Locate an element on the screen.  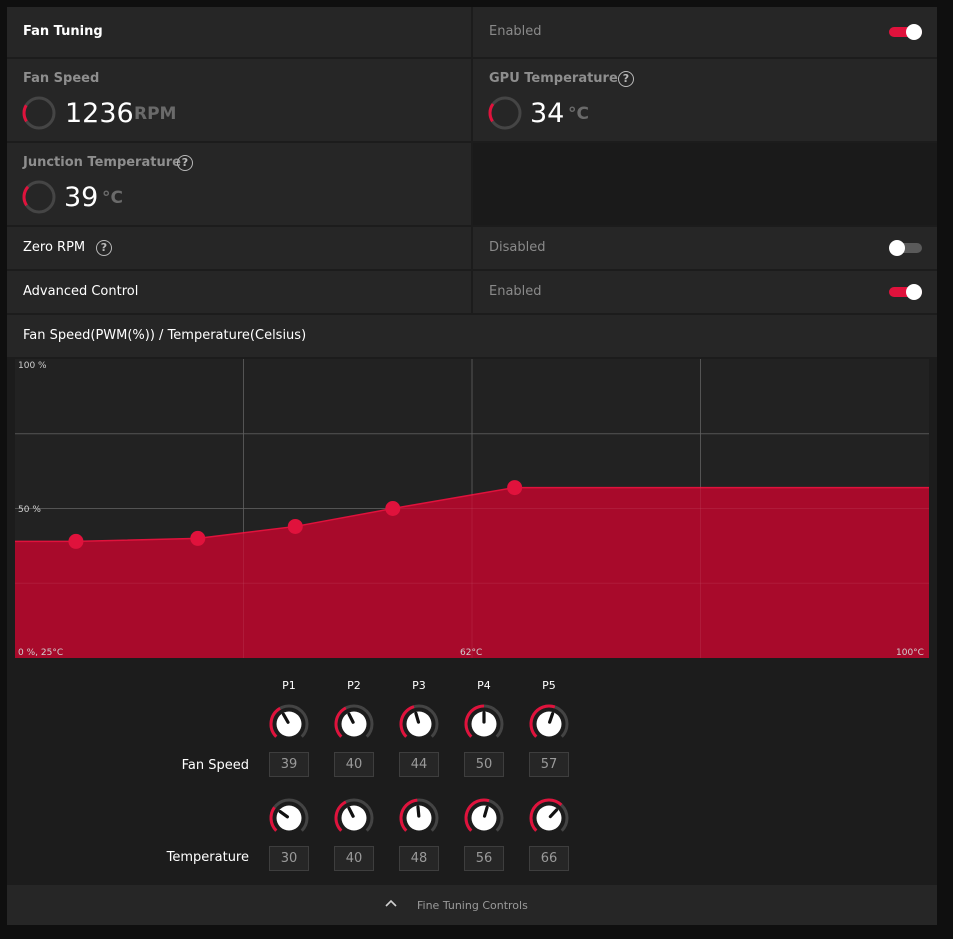
temperature-input-p3: 48 is located at coordinates (419, 858).